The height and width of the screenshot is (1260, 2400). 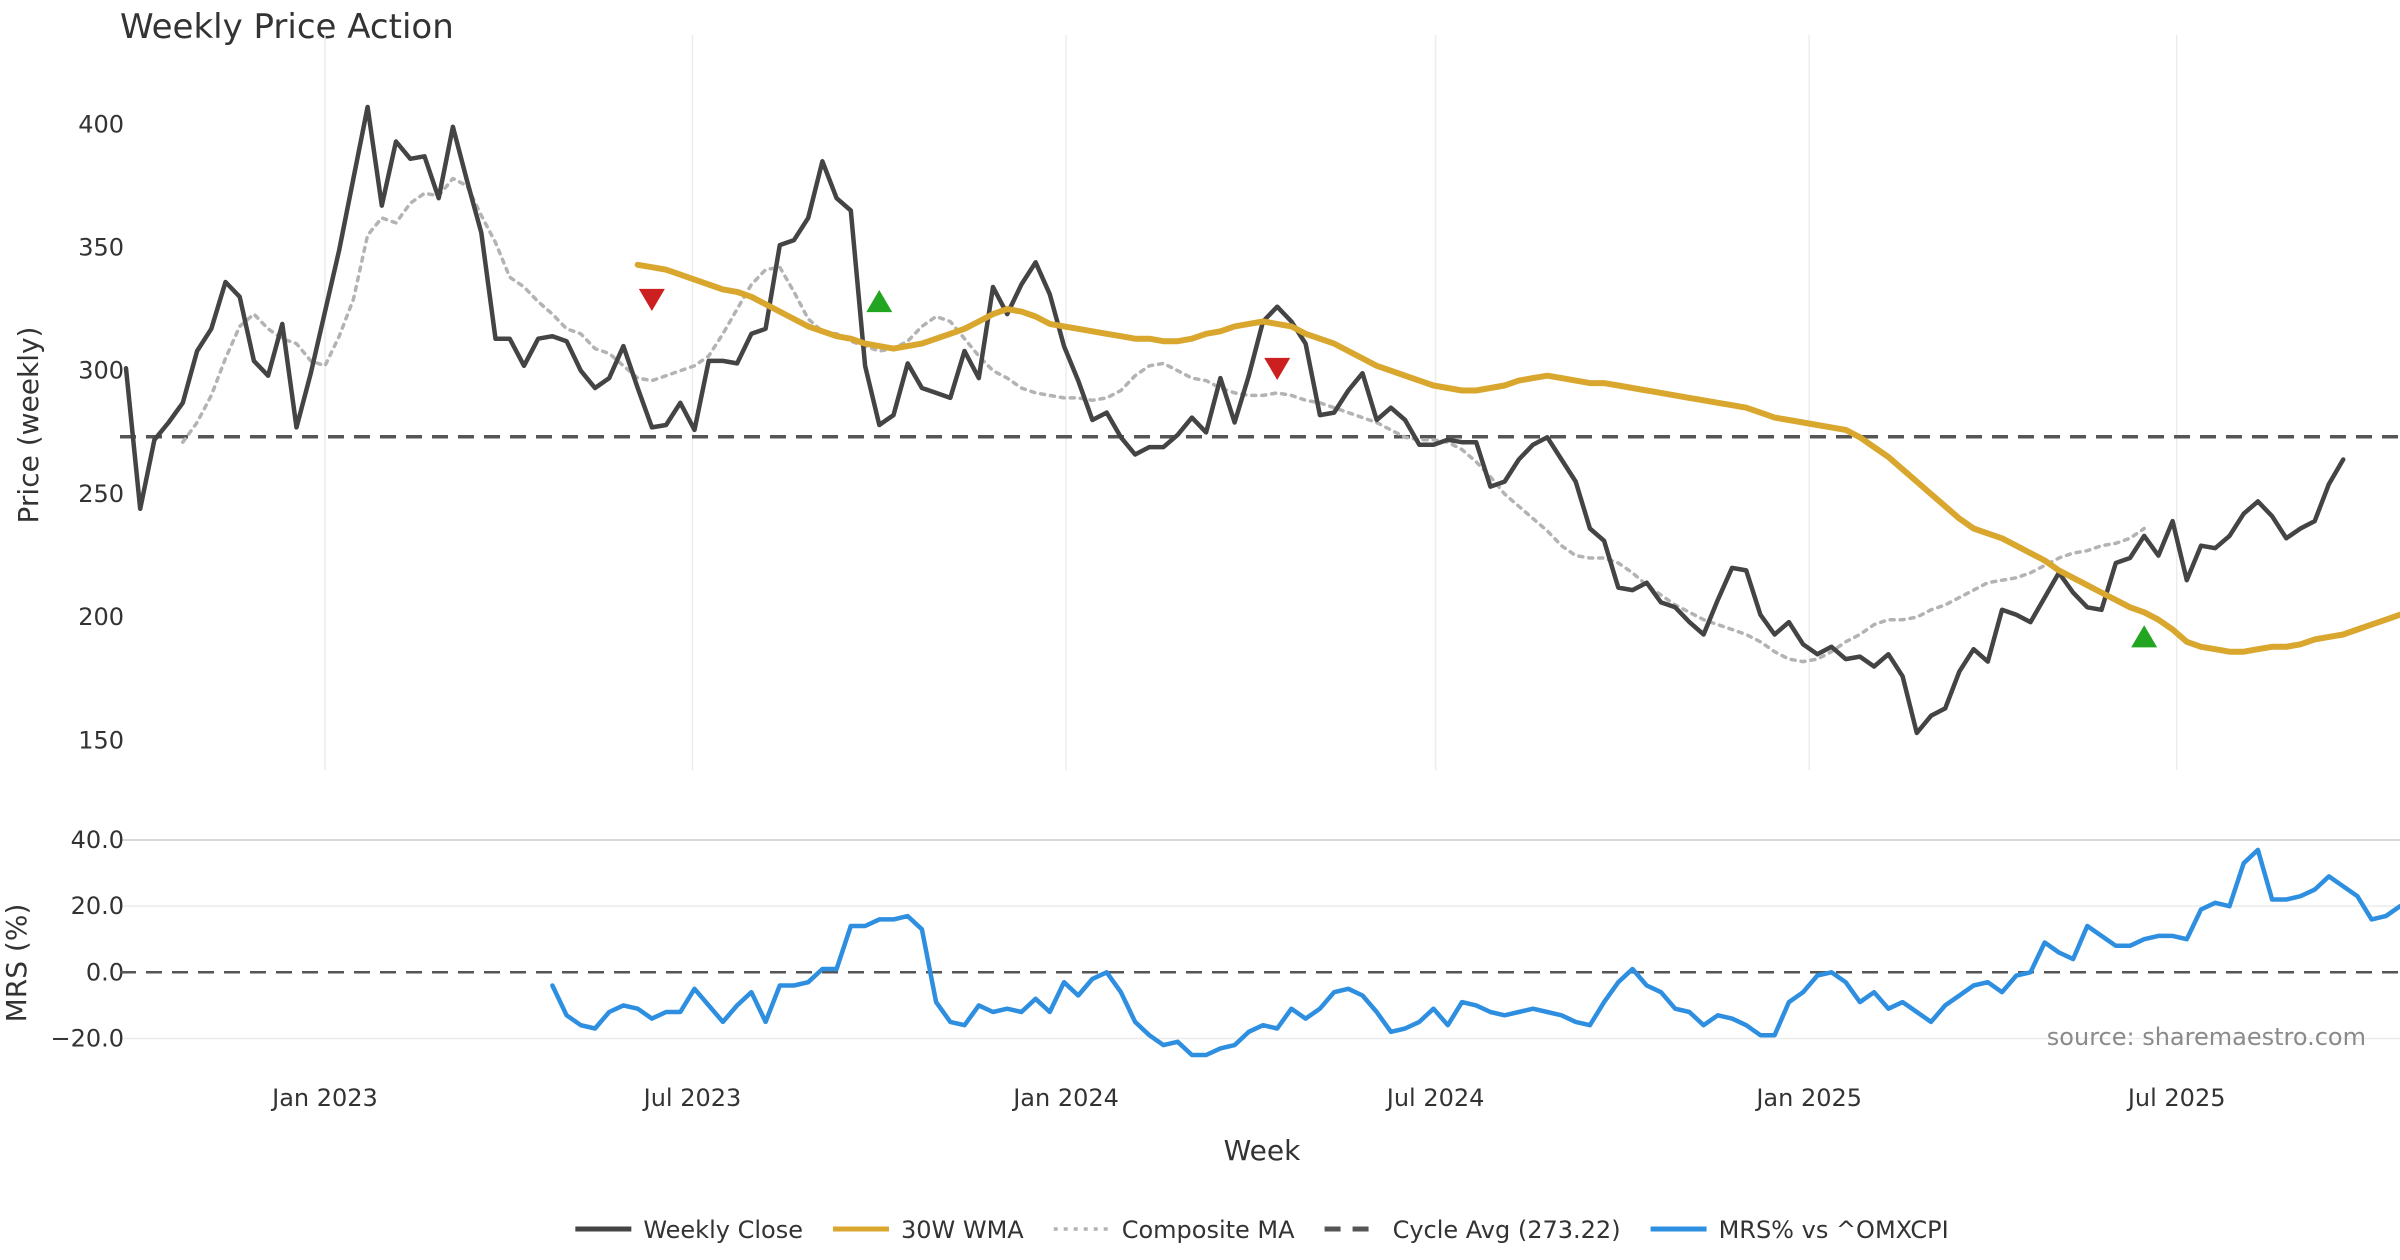 I want to click on legend-item-composite-ma: Composite MA, so click(x=1174, y=1230).